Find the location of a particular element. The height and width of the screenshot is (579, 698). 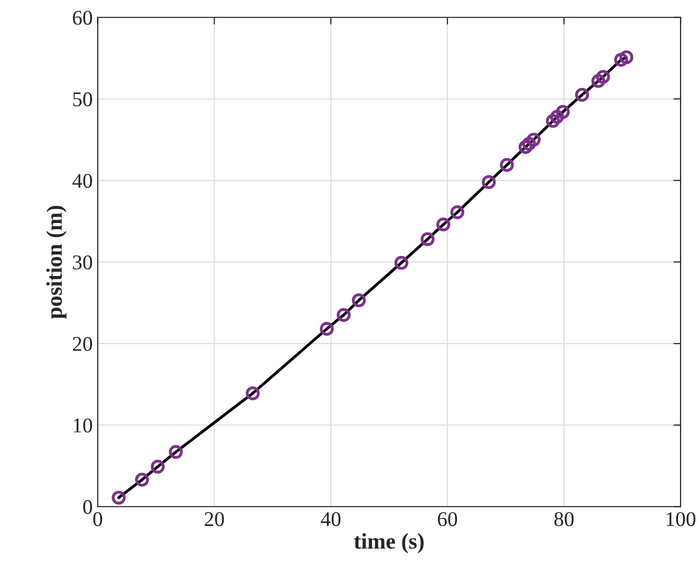

x-tick-label: 20 is located at coordinates (214, 519).